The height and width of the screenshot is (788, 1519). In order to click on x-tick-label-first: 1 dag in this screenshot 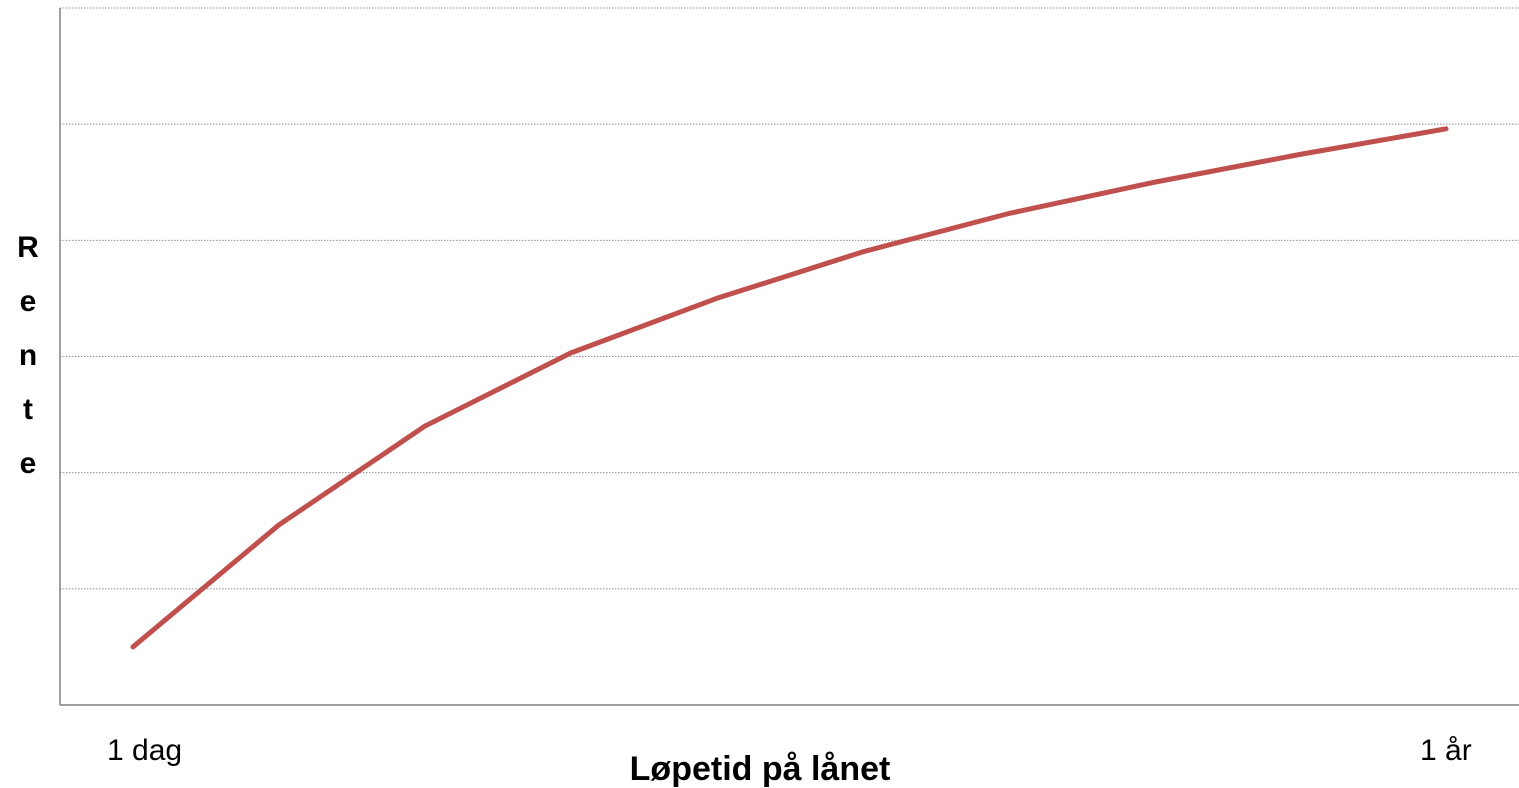, I will do `click(144, 750)`.